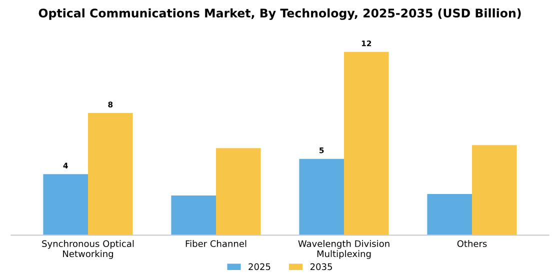  What do you see at coordinates (344, 249) in the screenshot?
I see `x-tick-label: Wavelength Division Multiplexing` at bounding box center [344, 249].